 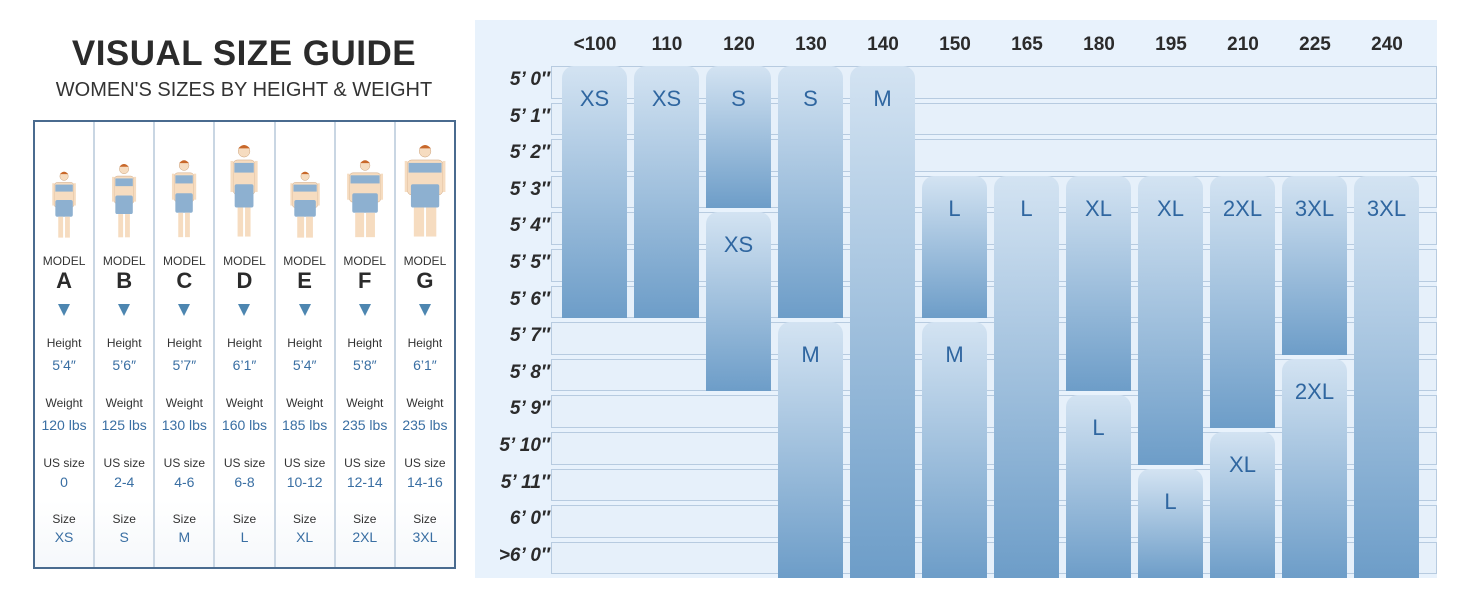 What do you see at coordinates (1387, 44) in the screenshot?
I see `weight-label: 240` at bounding box center [1387, 44].